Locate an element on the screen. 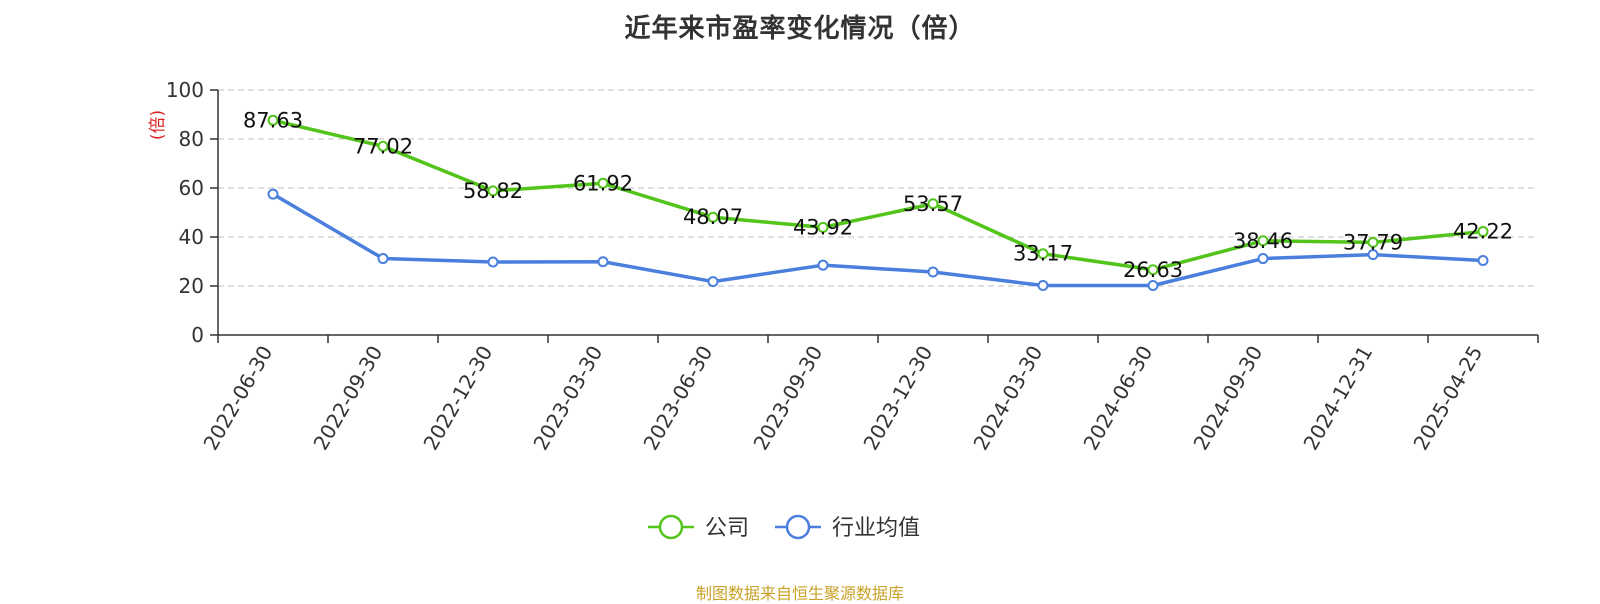  legend-item: 公司 is located at coordinates (698, 527).